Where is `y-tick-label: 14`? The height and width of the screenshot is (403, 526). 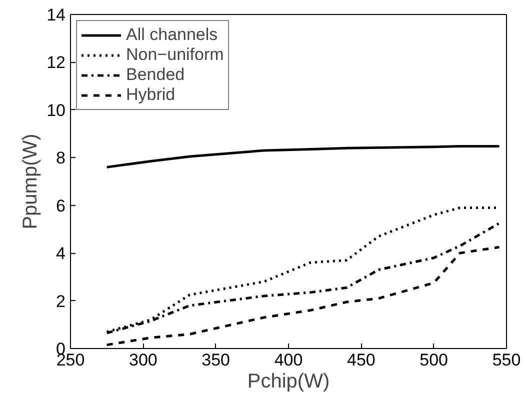 y-tick-label: 14 is located at coordinates (56, 15).